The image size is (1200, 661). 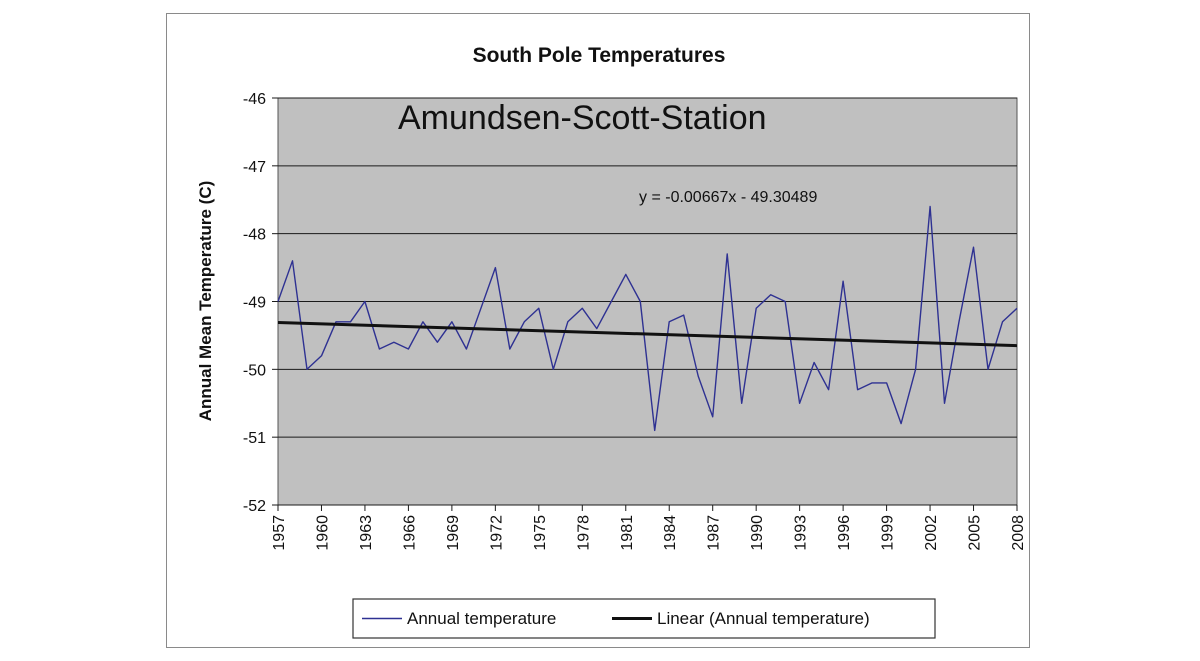 What do you see at coordinates (975, 533) in the screenshot?
I see `x-tick-label: 2005` at bounding box center [975, 533].